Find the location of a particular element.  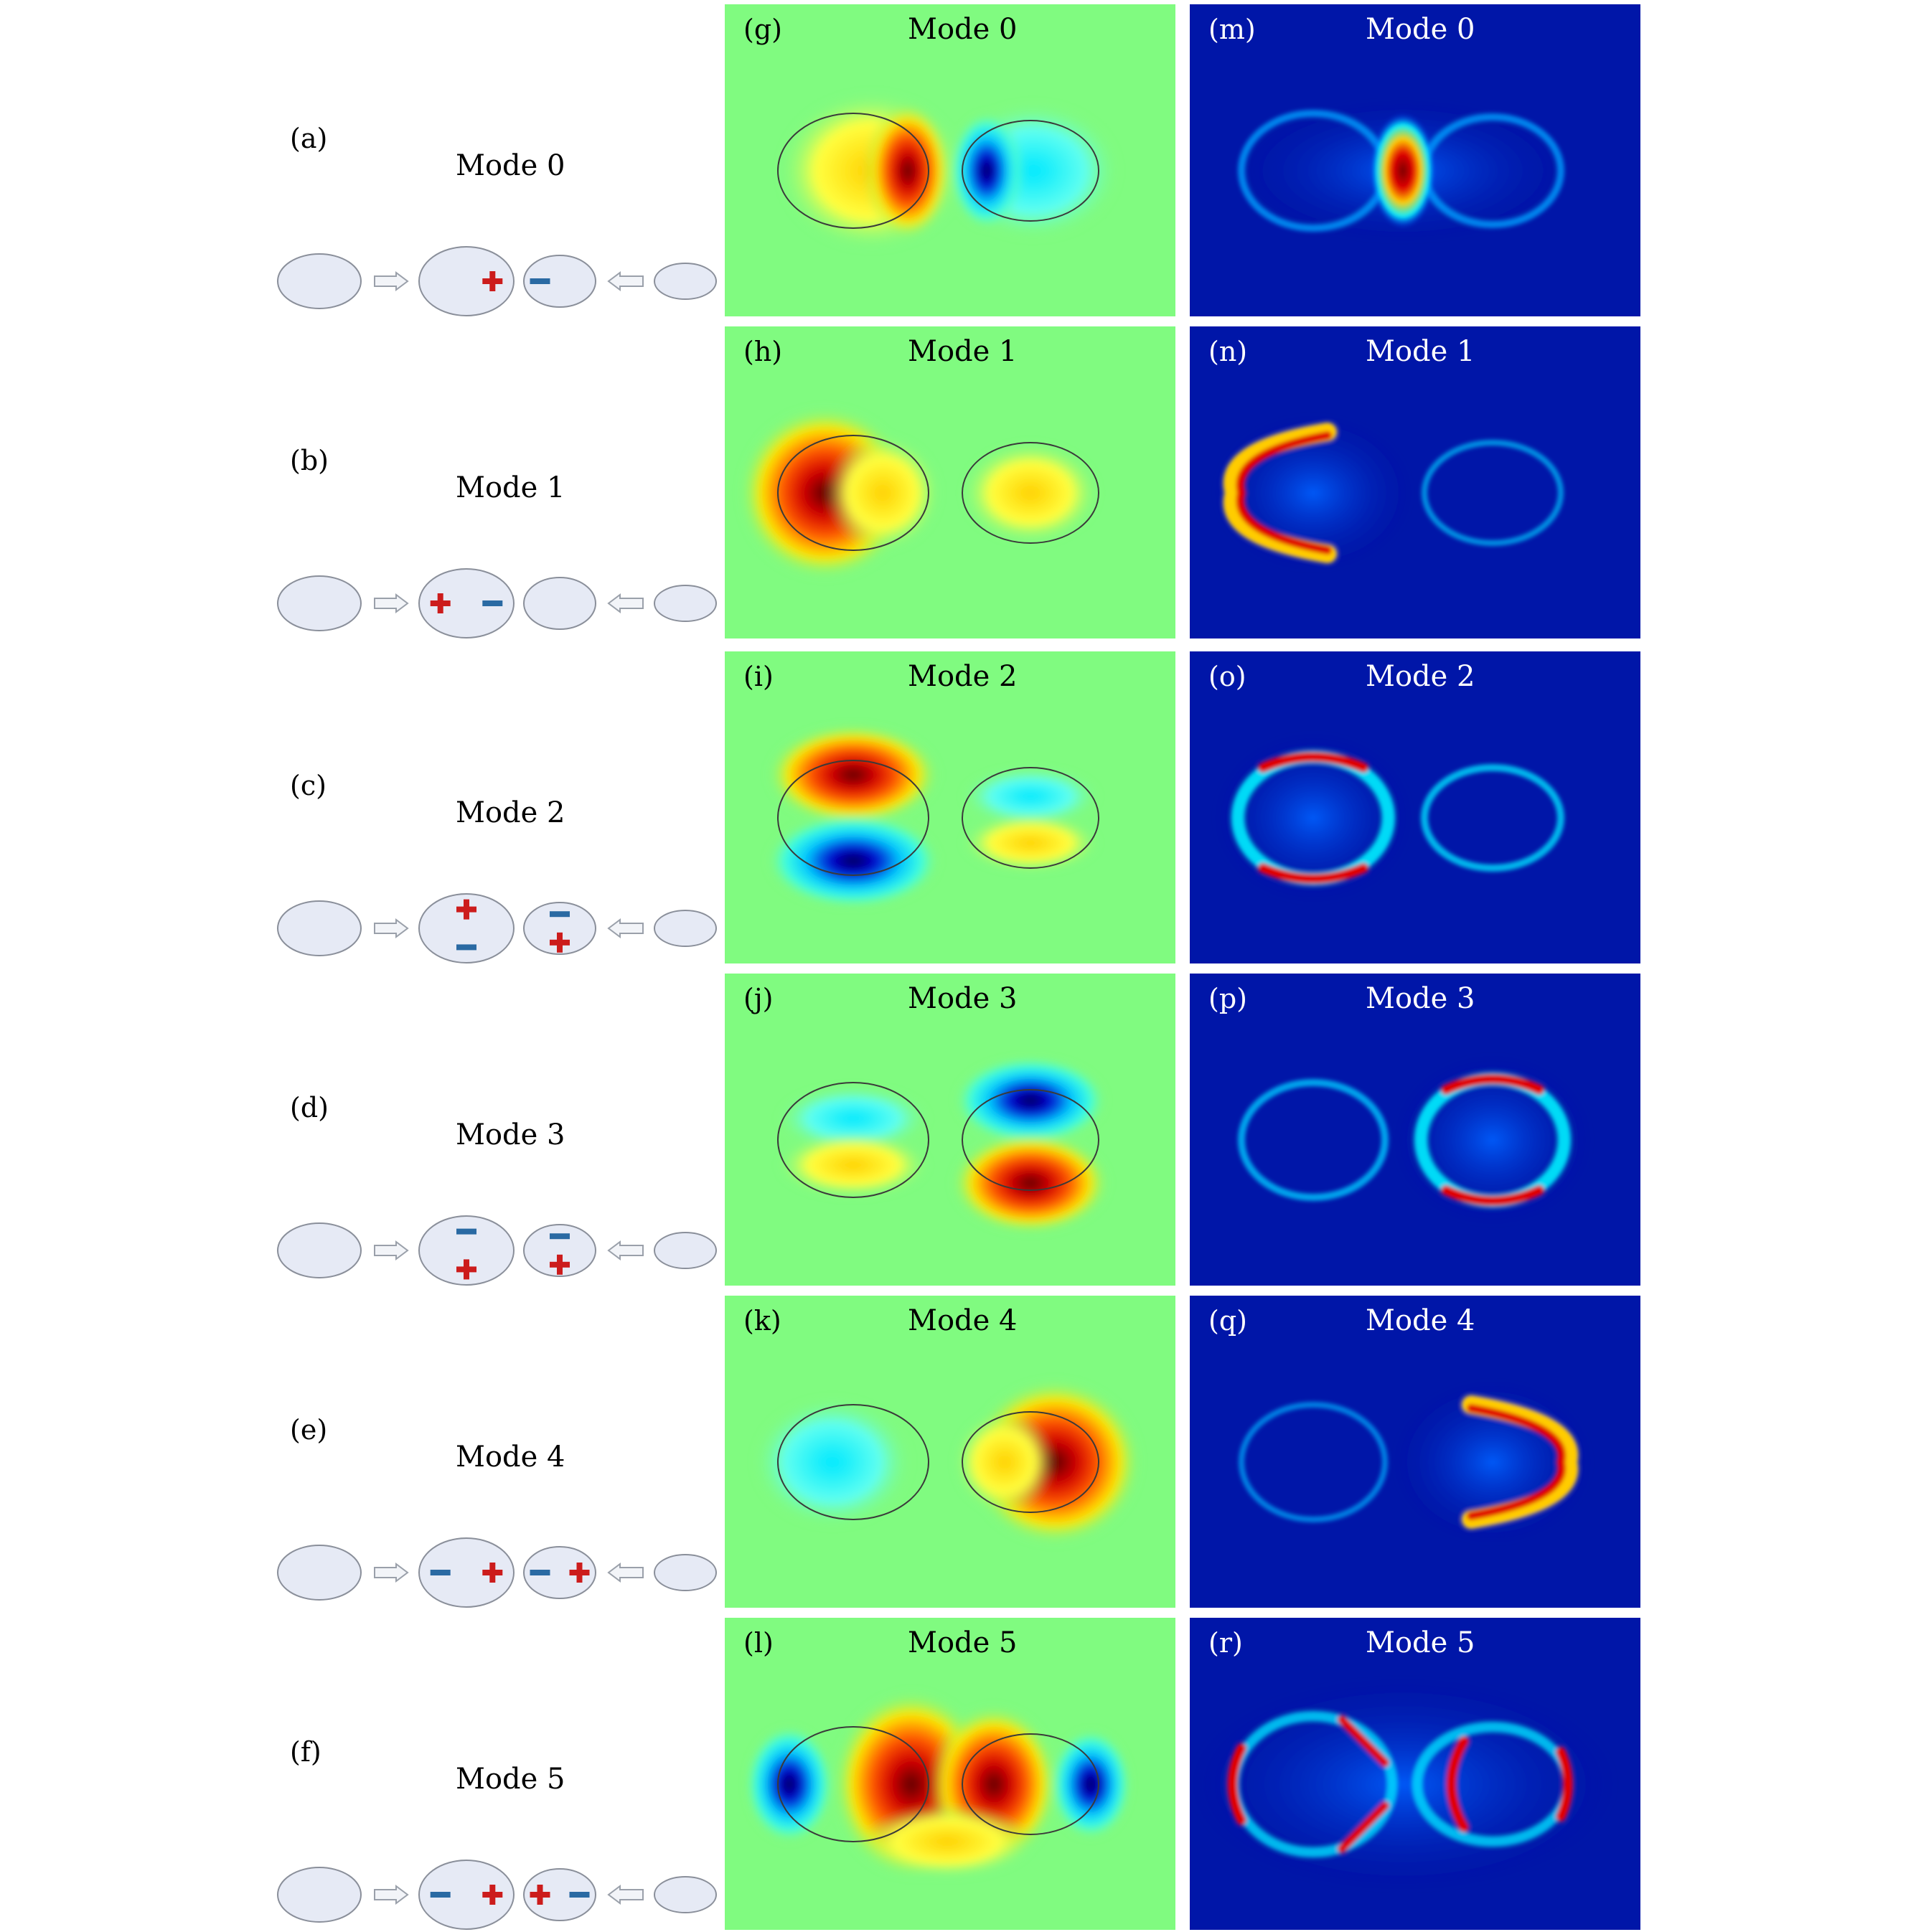

intensity-map-panel: (o) Mode 2 is located at coordinates (1415, 807).